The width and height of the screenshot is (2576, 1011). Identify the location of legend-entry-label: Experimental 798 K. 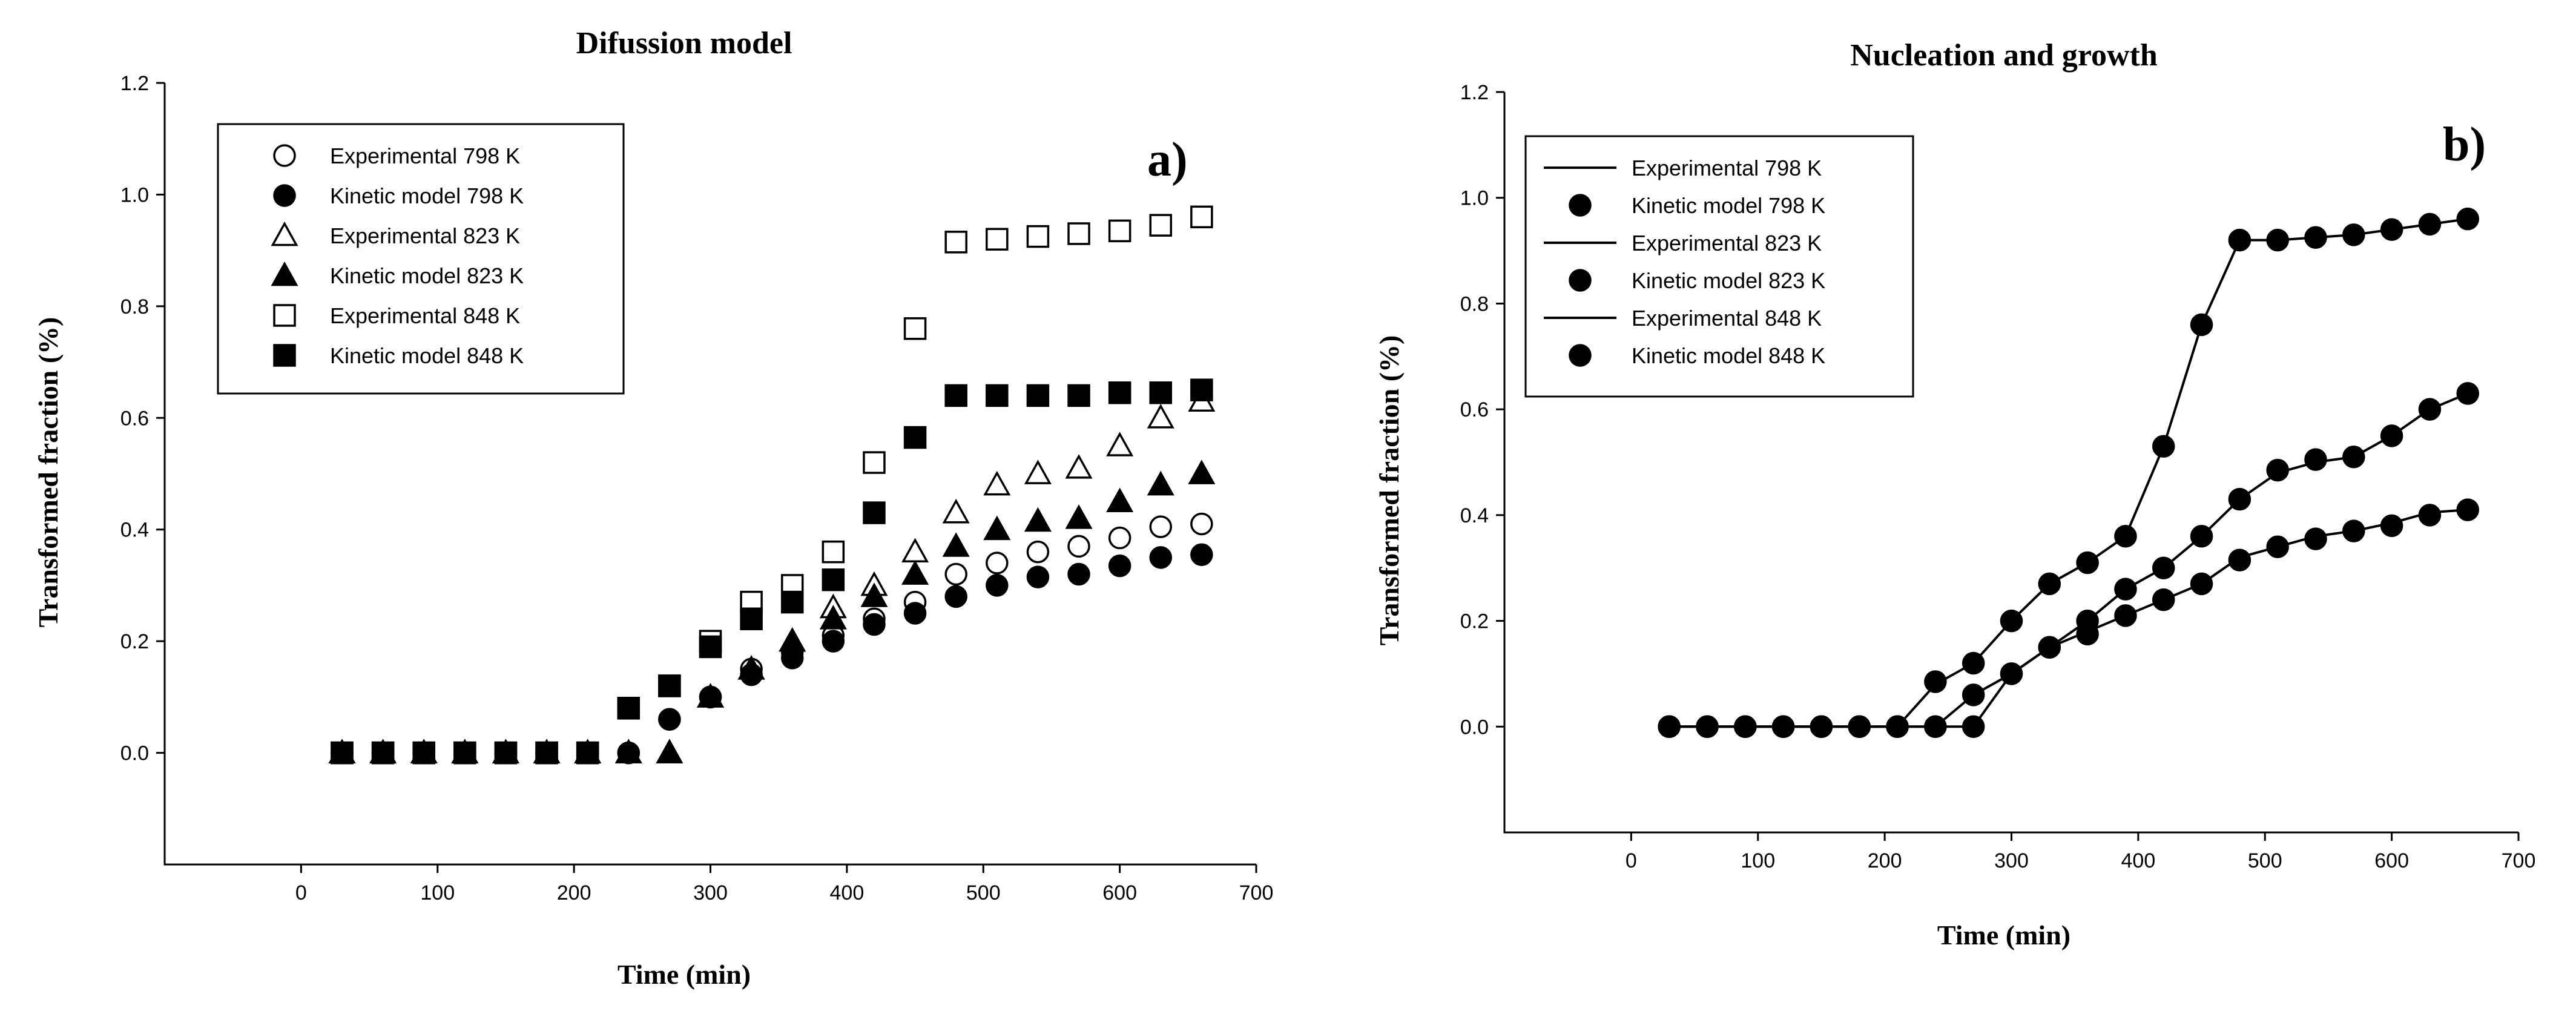
(425, 155).